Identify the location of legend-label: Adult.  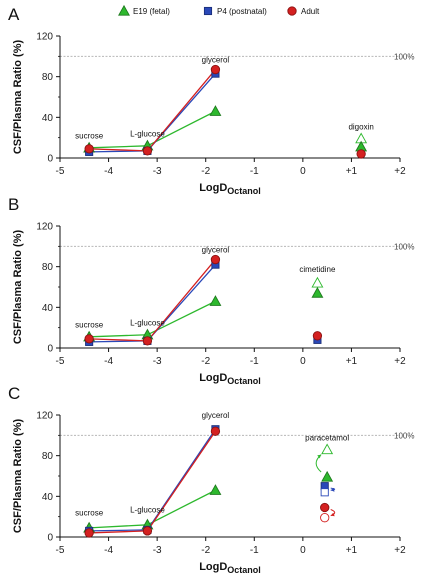
(310, 11).